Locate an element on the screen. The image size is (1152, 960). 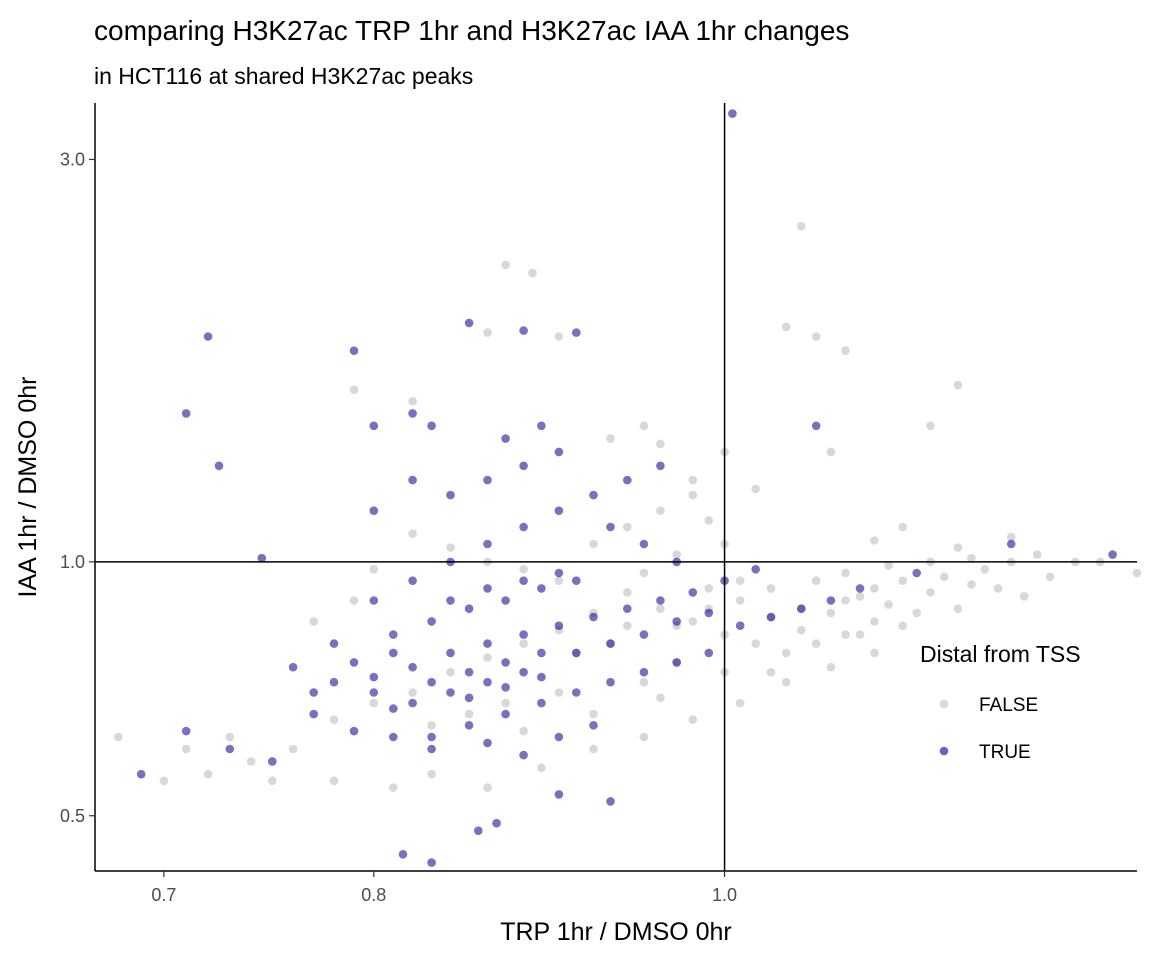
legend-title: Distal from TSS is located at coordinates (1000, 654).